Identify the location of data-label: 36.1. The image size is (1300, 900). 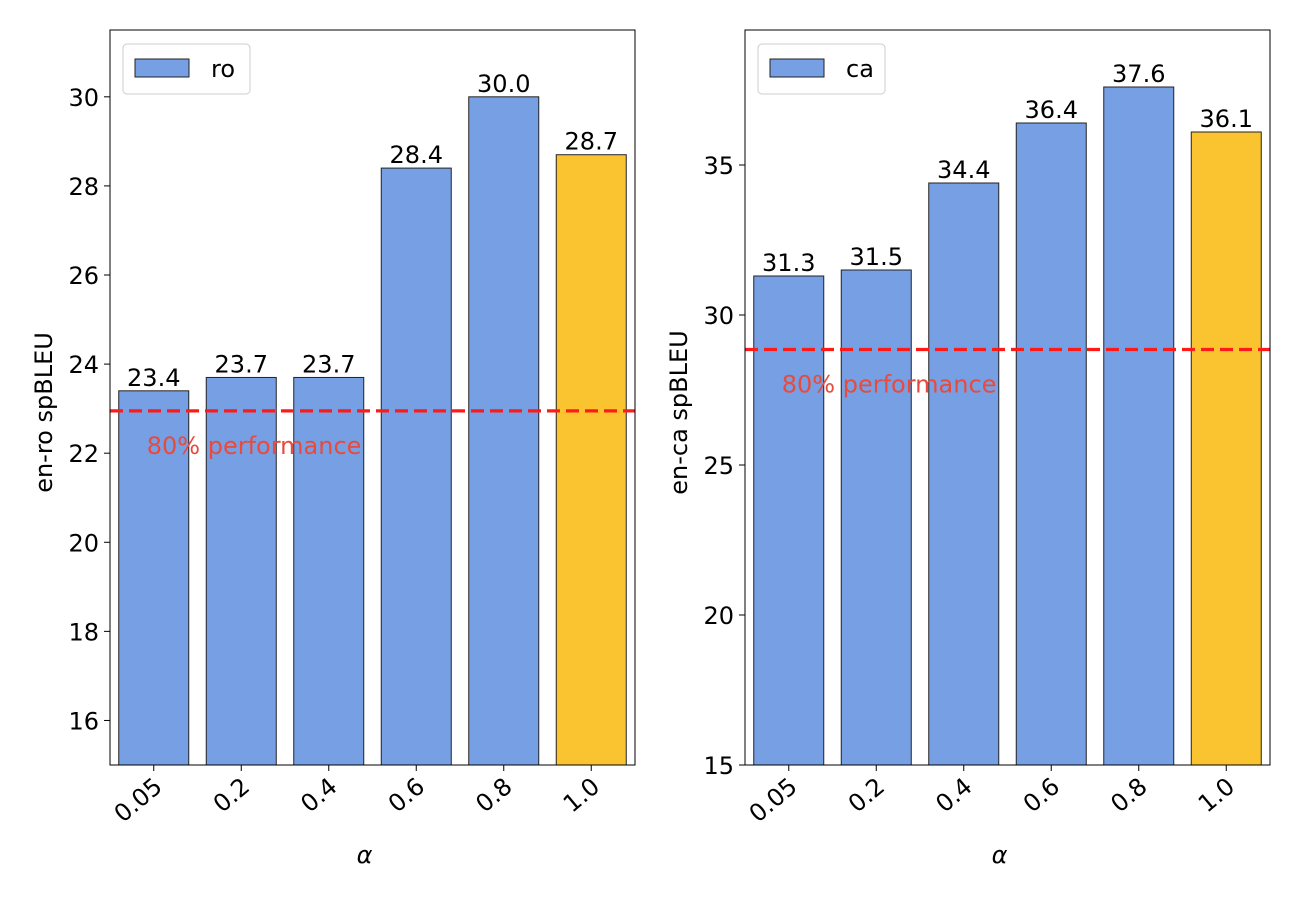
(1226, 119).